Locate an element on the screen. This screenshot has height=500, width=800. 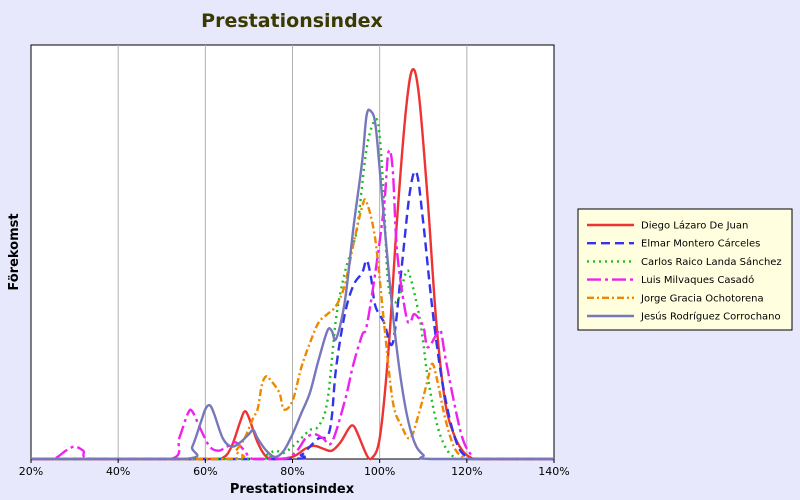
legend-box is located at coordinates (685, 269).